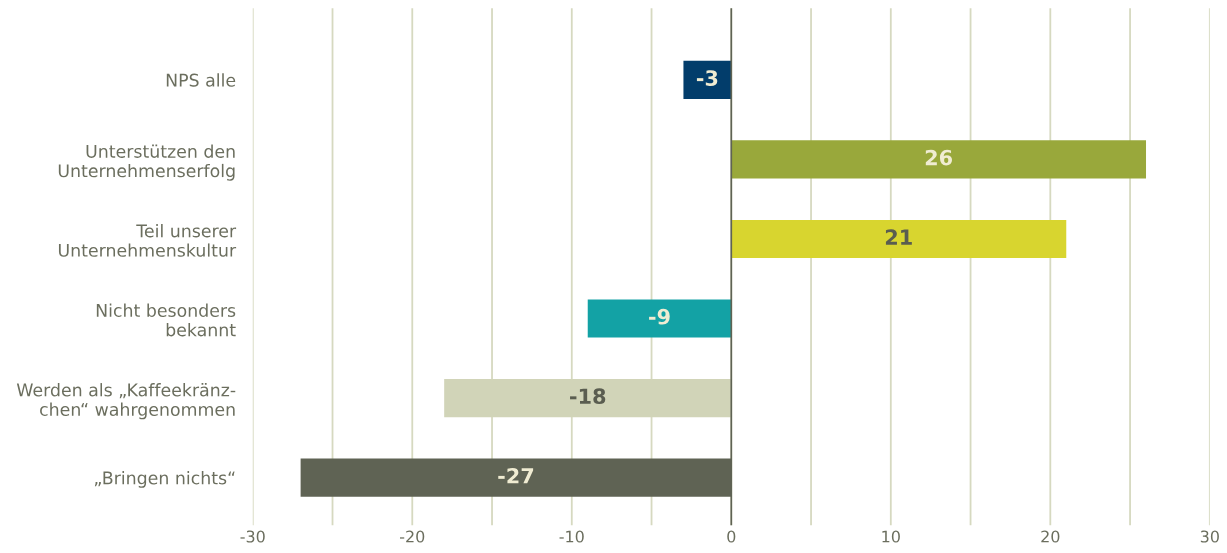  I want to click on x-tick-label: 0, so click(731, 536).